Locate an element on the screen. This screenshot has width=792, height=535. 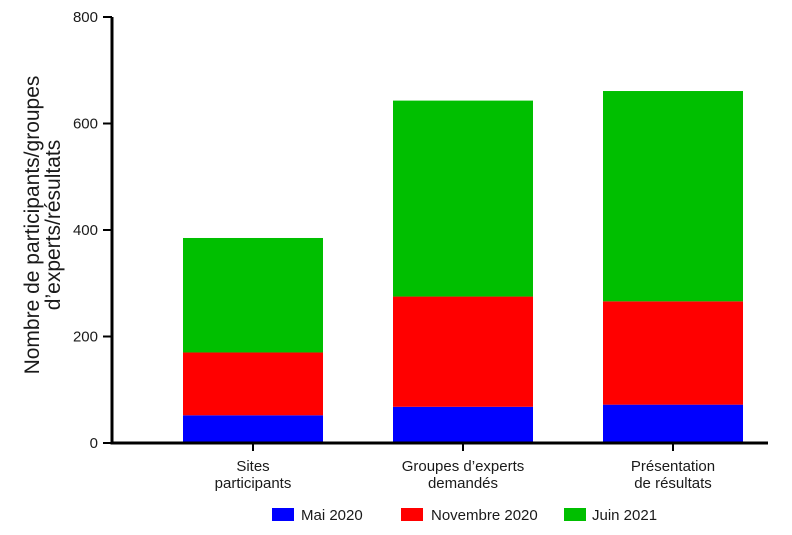
y-tick-label-800: 800 is located at coordinates (85, 17).